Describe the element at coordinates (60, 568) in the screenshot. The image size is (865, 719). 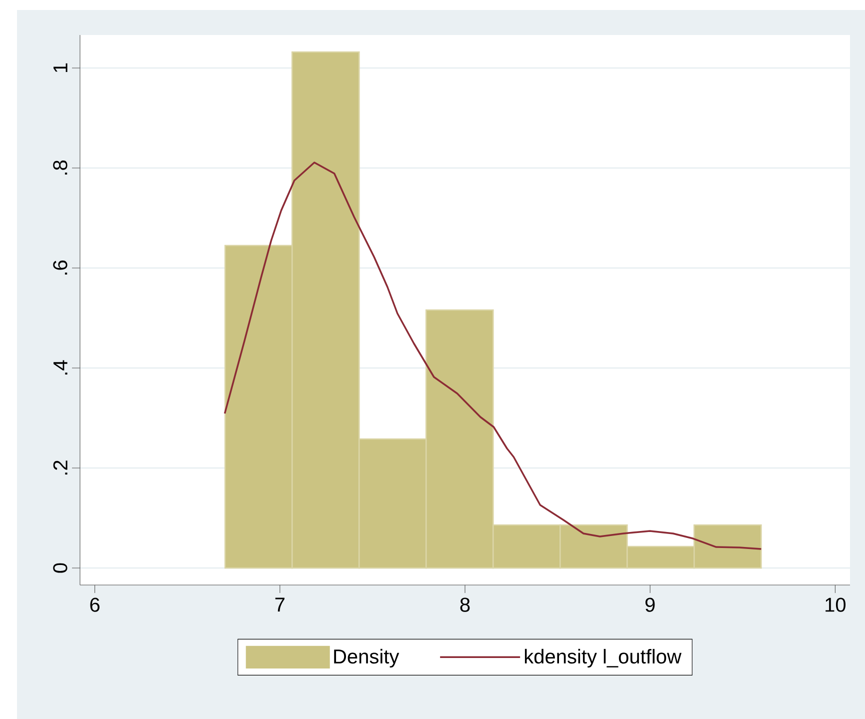
I see `y-tick-label: 0` at that location.